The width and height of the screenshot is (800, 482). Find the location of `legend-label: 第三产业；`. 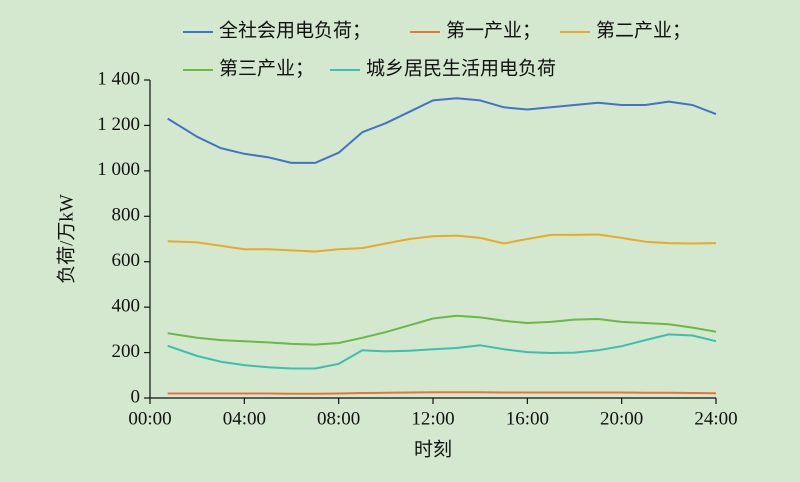

legend-label: 第三产业； is located at coordinates (266, 68).